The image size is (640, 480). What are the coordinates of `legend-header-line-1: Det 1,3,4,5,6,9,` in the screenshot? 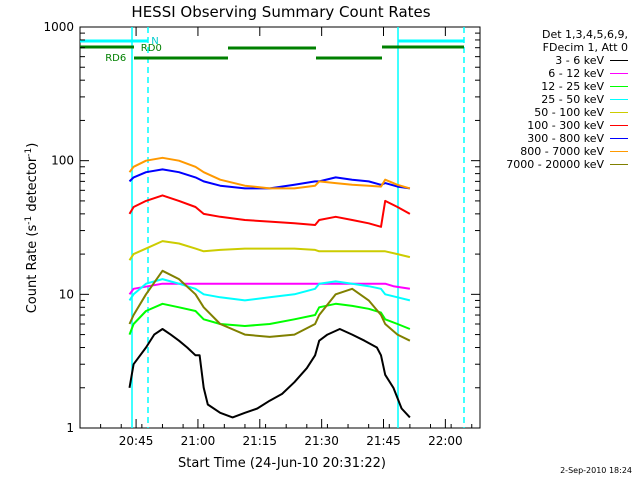 It's located at (584, 34).